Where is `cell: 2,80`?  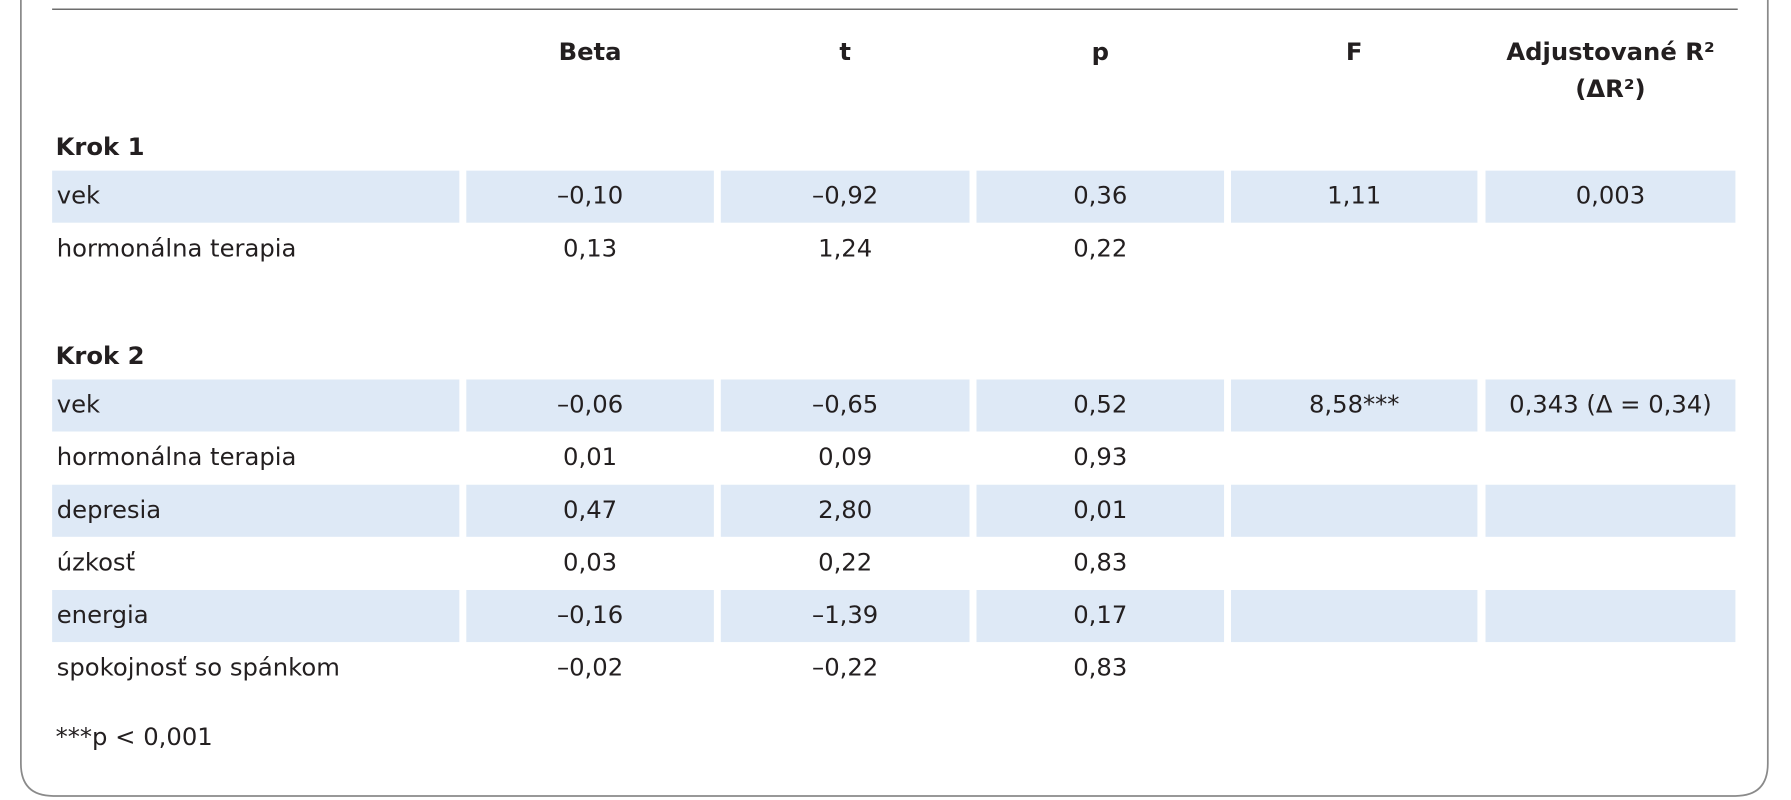
cell: 2,80 is located at coordinates (845, 509).